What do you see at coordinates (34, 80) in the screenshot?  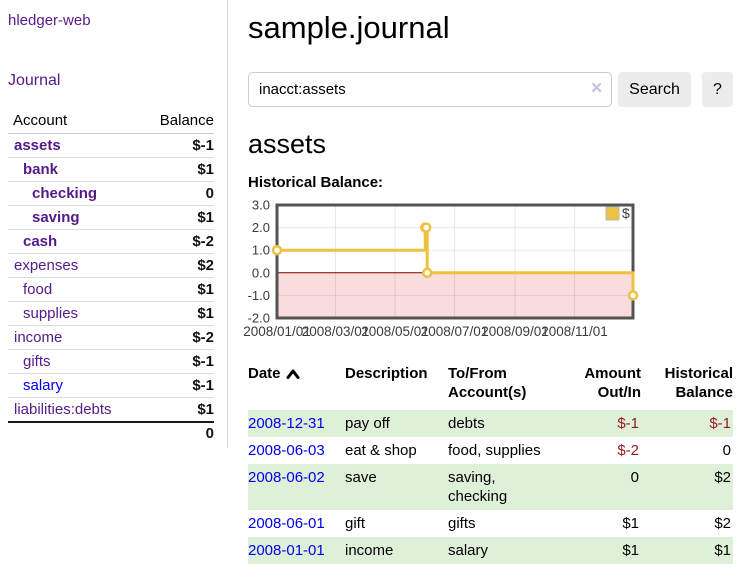 I see `sidebar-item-journal: Journal` at bounding box center [34, 80].